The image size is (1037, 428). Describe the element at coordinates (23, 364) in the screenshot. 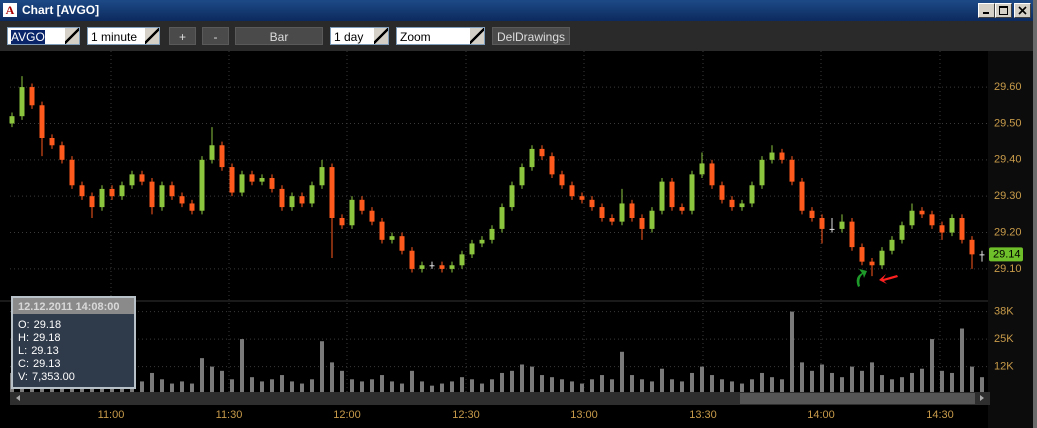

I see `info-label: C:` at that location.